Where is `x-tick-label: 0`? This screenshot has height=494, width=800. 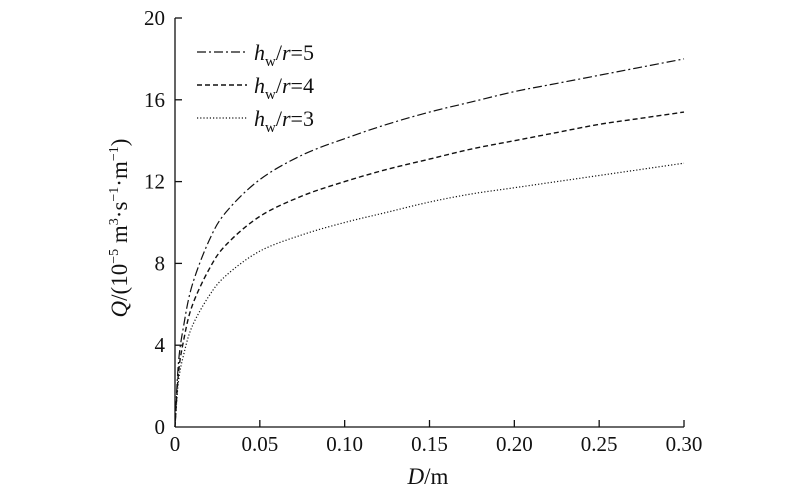 x-tick-label: 0 is located at coordinates (175, 444).